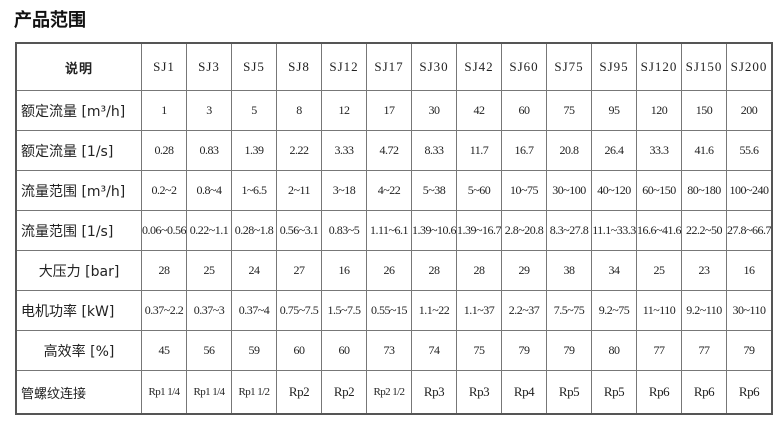  I want to click on table-cell: Rp3, so click(434, 392).